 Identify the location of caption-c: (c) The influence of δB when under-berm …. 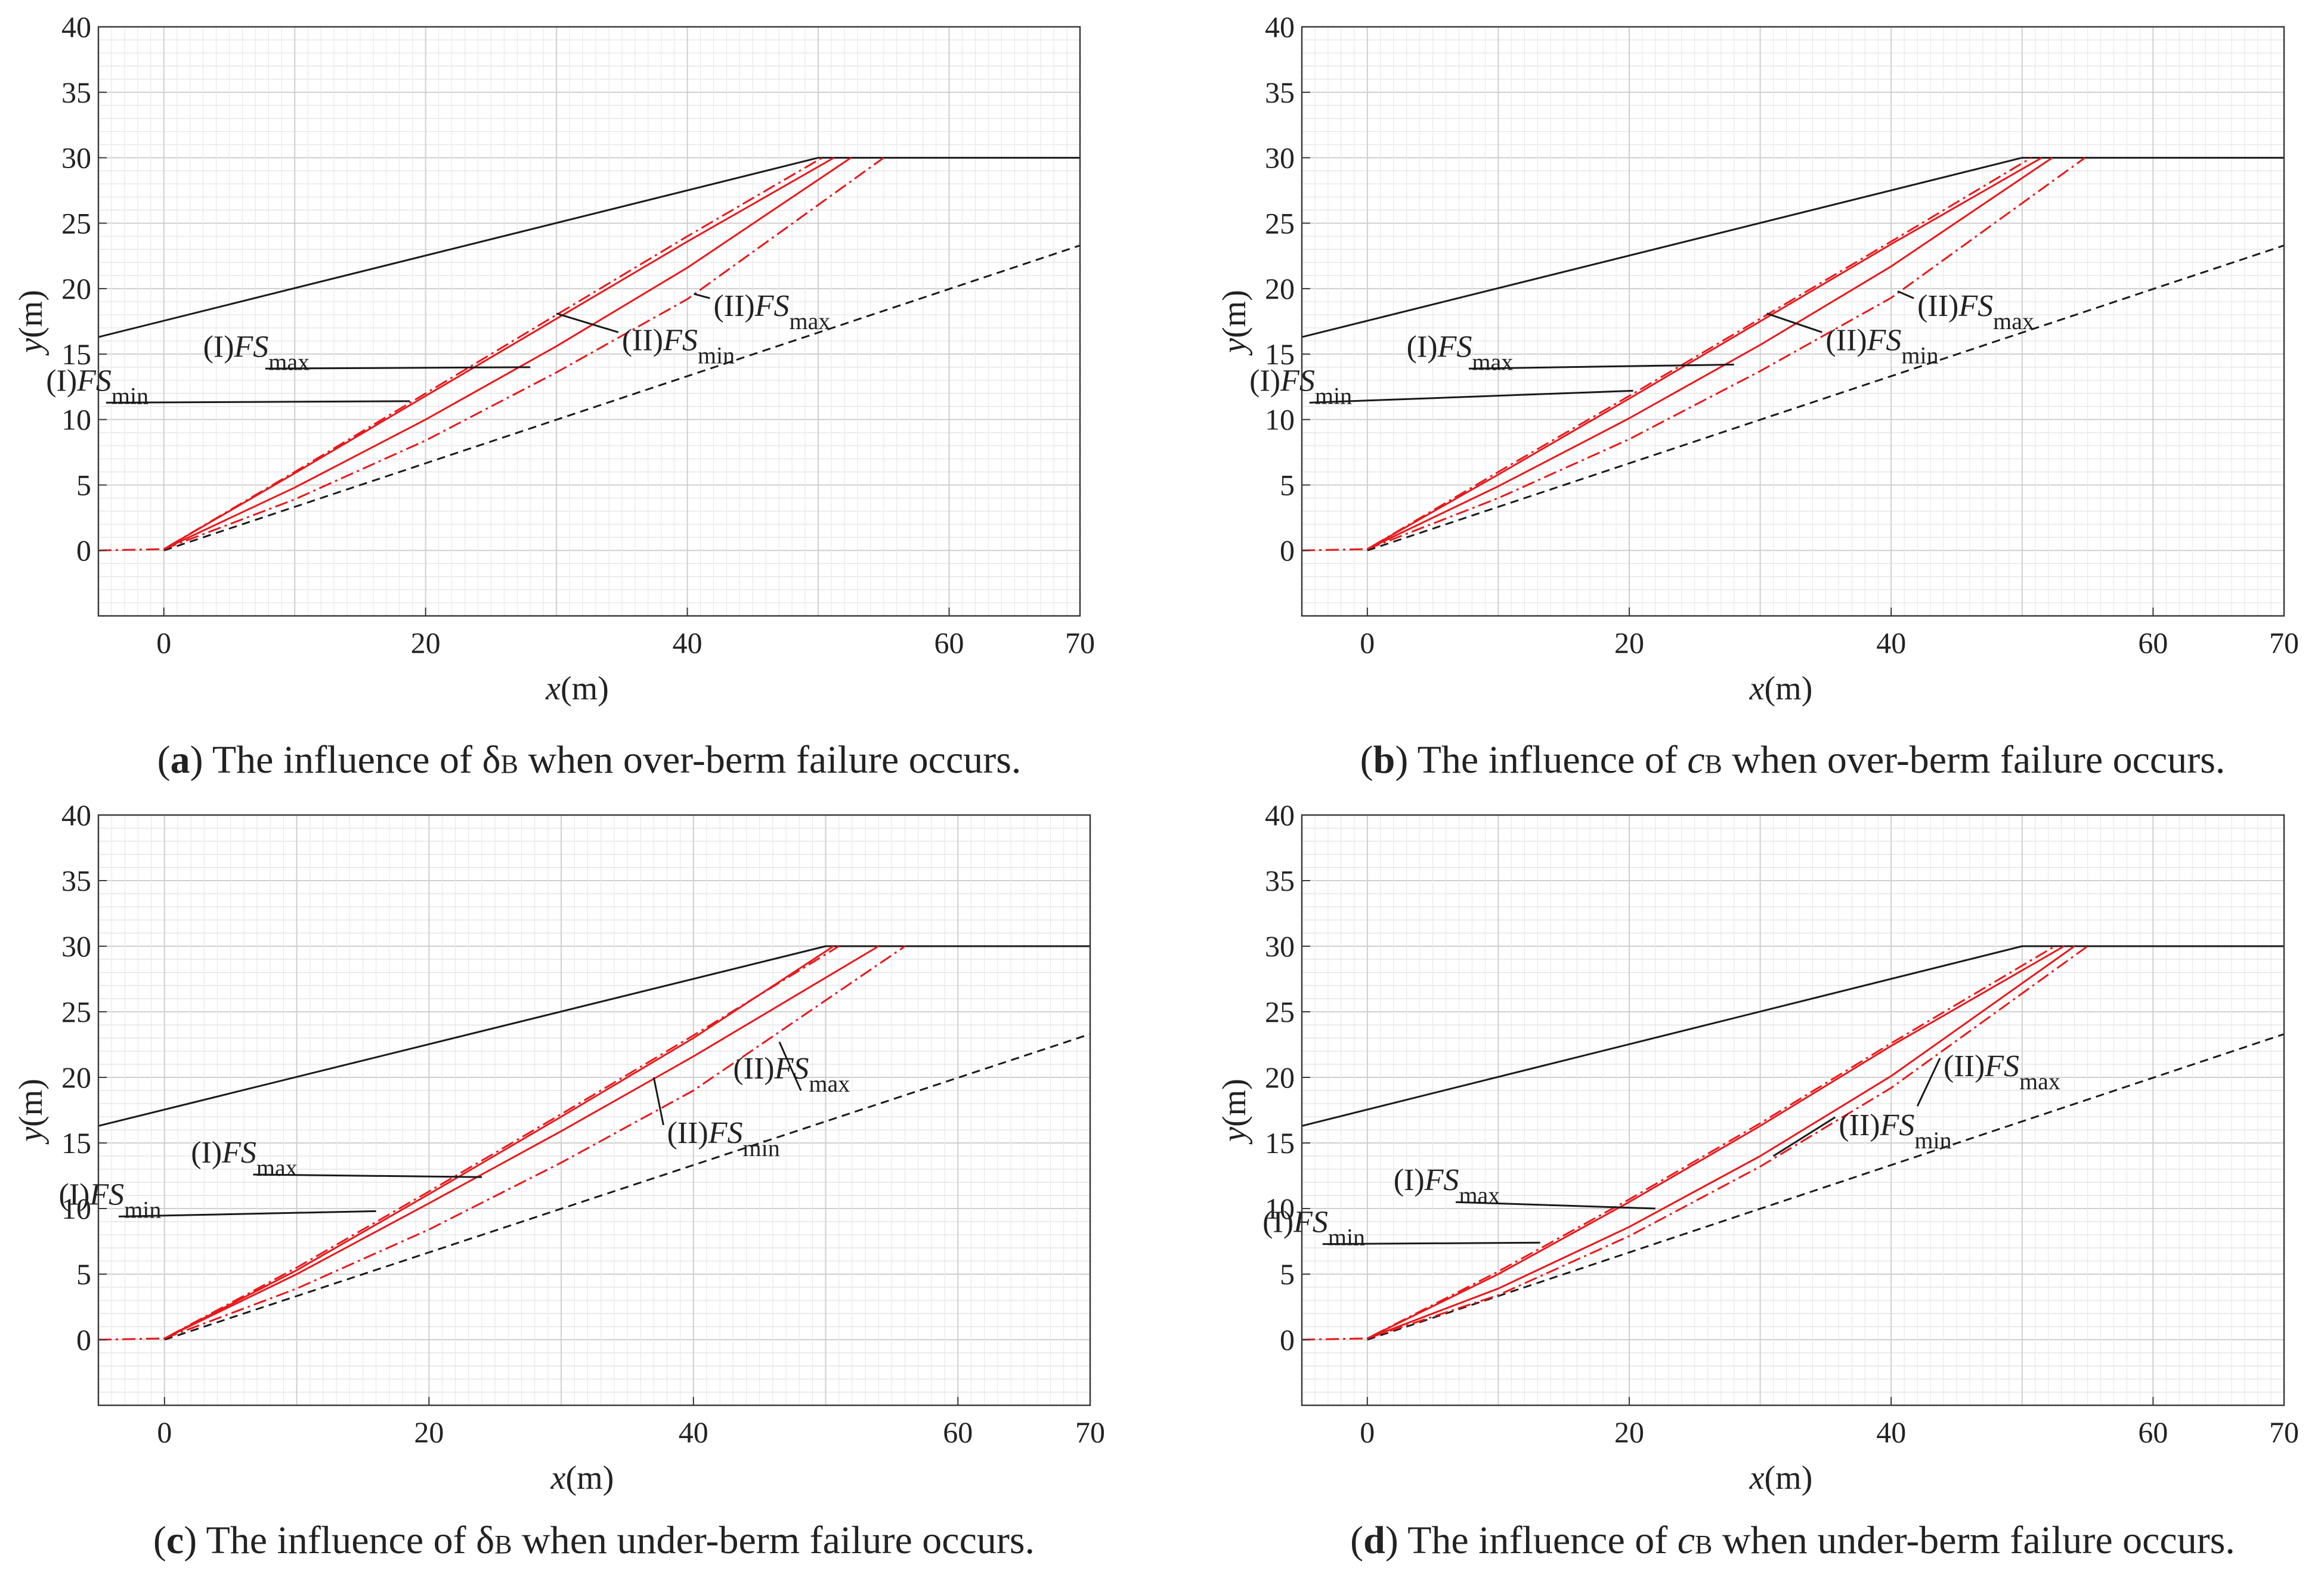
(594, 1540).